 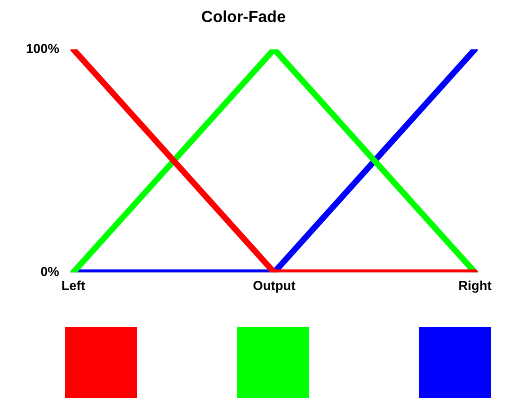 I want to click on chart-title: Color-Fade, so click(x=243, y=17).